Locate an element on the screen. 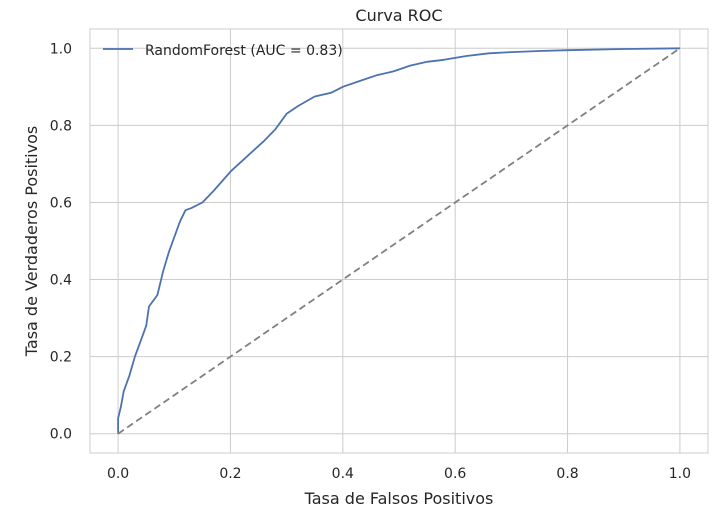 Image resolution: width=728 pixels, height=518 pixels. y-tick-label: 0.6 is located at coordinates (61, 203).